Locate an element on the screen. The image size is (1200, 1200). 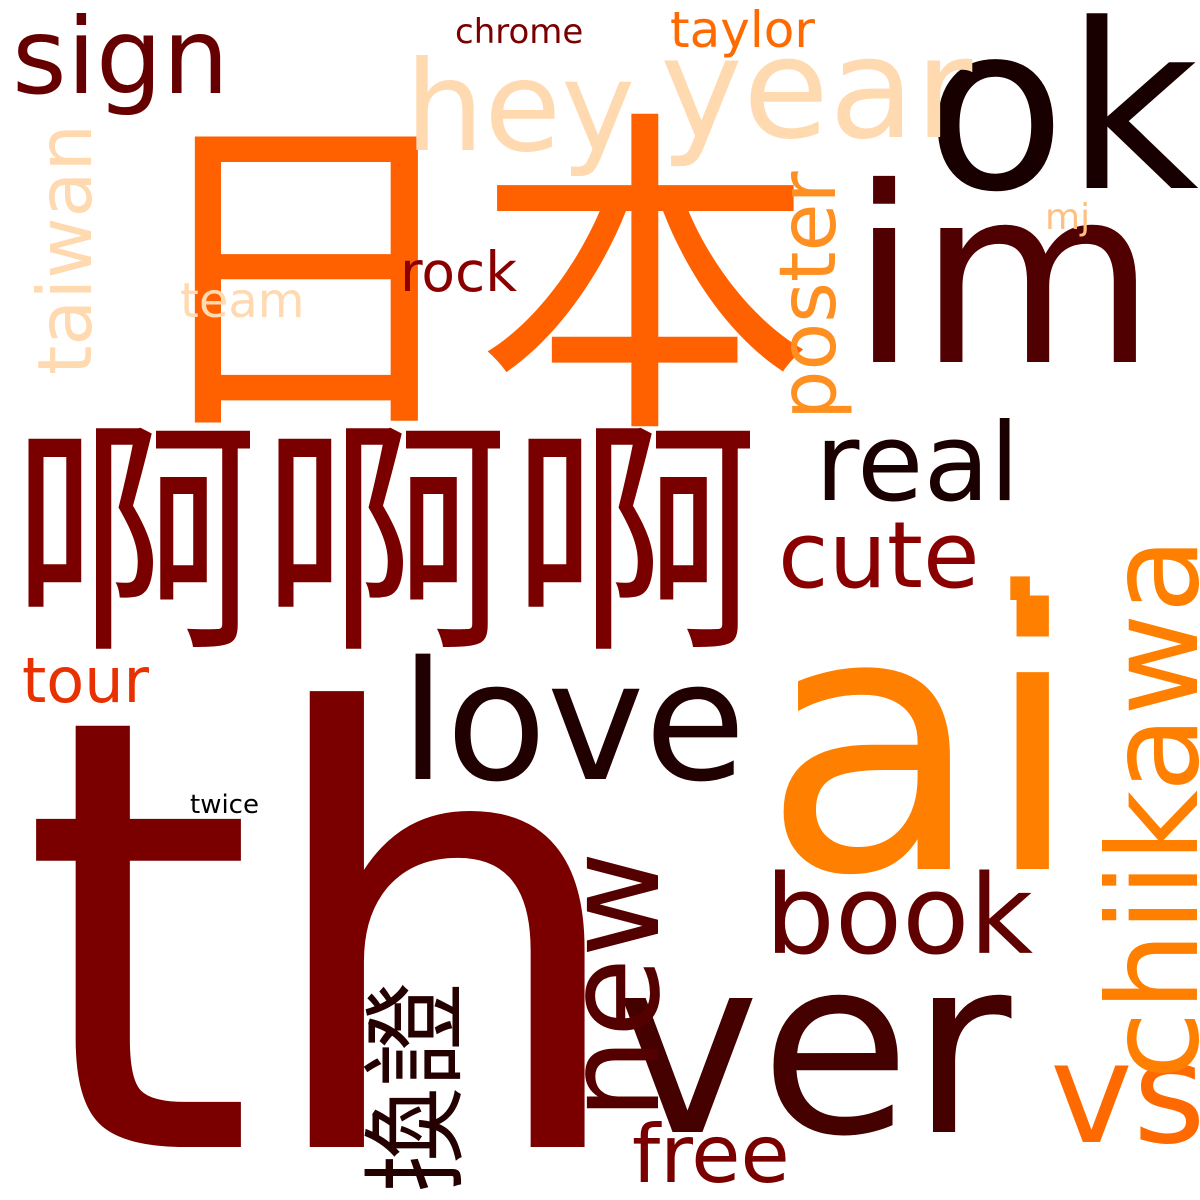
word-sign: sign is located at coordinates (121, 59).